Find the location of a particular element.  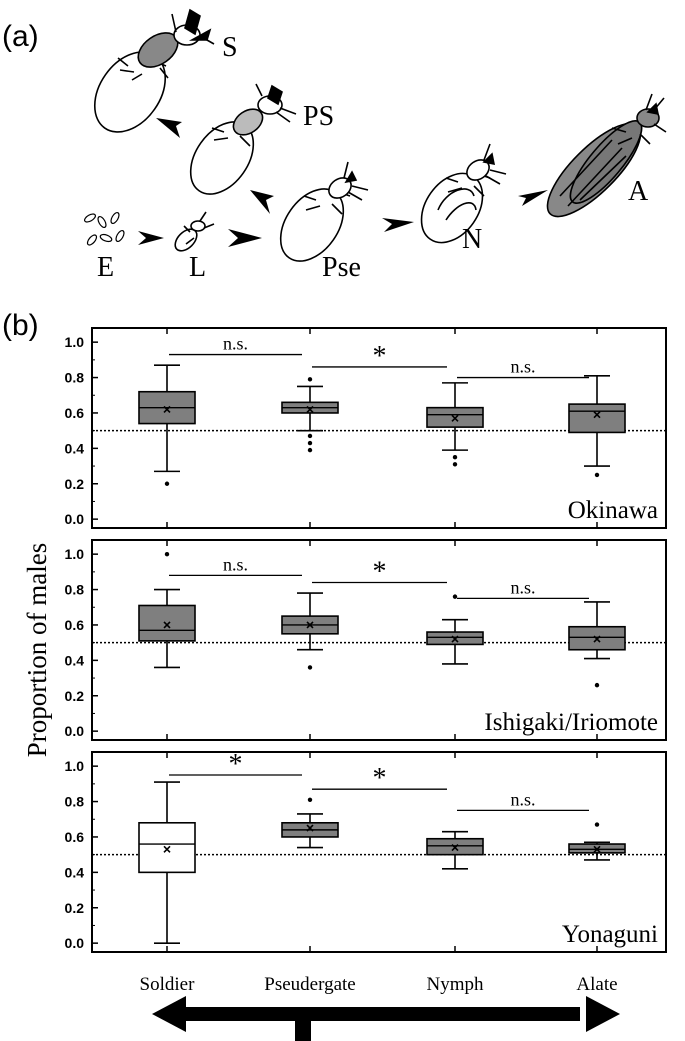

y-axis-label: Proportion of males is located at coordinates (37, 650).